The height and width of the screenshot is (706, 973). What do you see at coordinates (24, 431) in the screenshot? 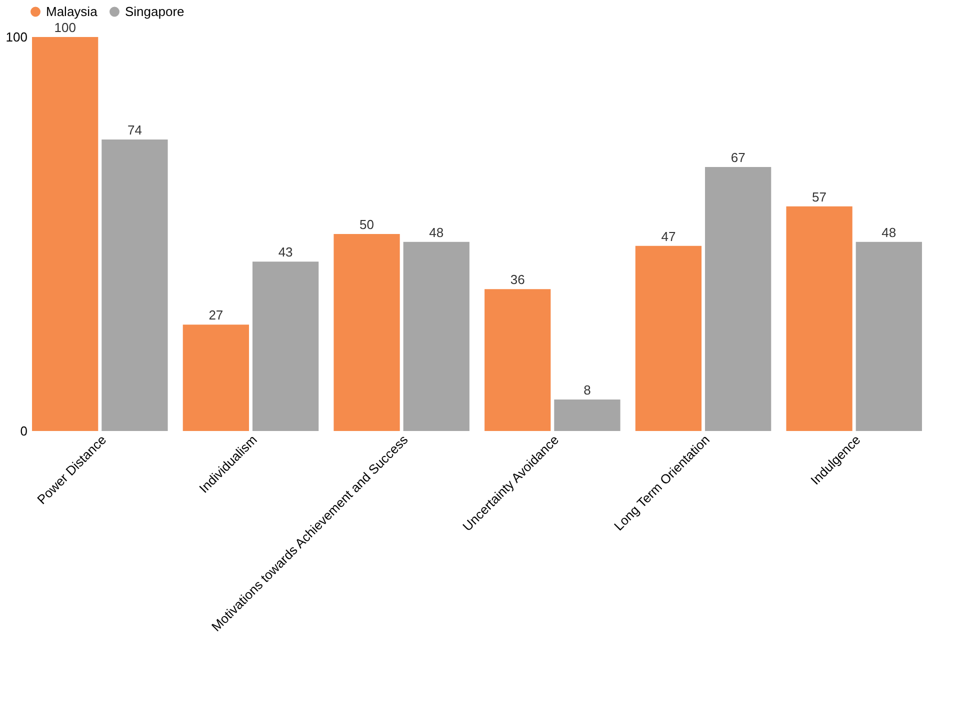
I see `y-tick-label: 0` at bounding box center [24, 431].